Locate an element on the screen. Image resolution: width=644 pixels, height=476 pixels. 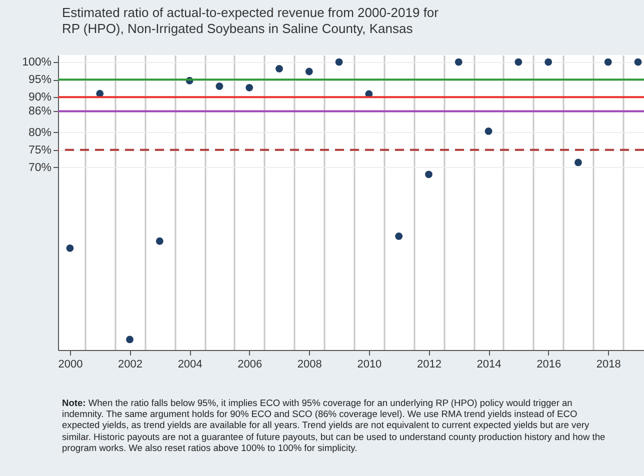
x-tick-label: 2004 is located at coordinates (190, 364).